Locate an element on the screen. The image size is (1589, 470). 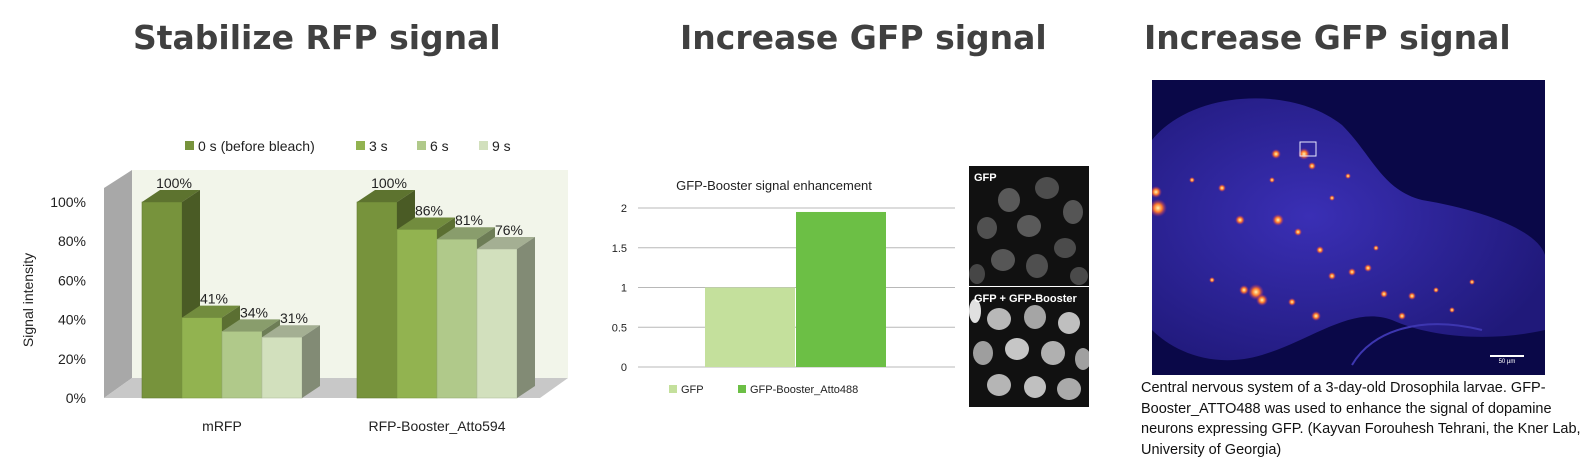
bar-value-label: 86% is located at coordinates (429, 210).